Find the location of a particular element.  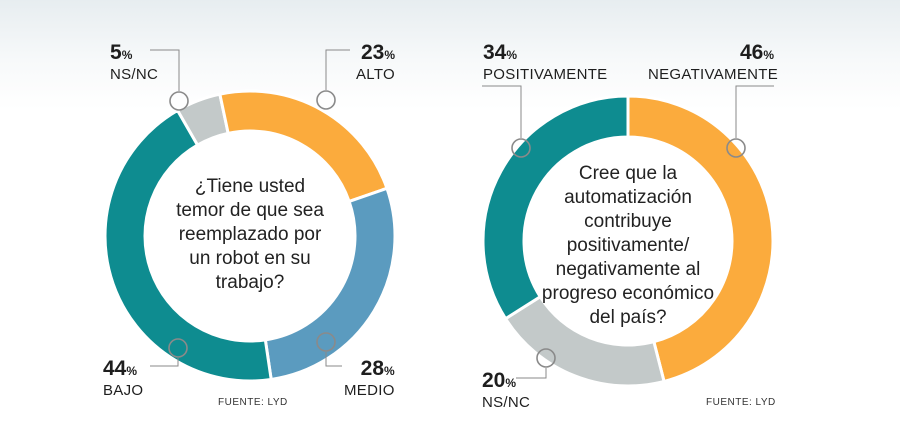

chart1-label-alto: 23% ALTO is located at coordinates (375, 62).